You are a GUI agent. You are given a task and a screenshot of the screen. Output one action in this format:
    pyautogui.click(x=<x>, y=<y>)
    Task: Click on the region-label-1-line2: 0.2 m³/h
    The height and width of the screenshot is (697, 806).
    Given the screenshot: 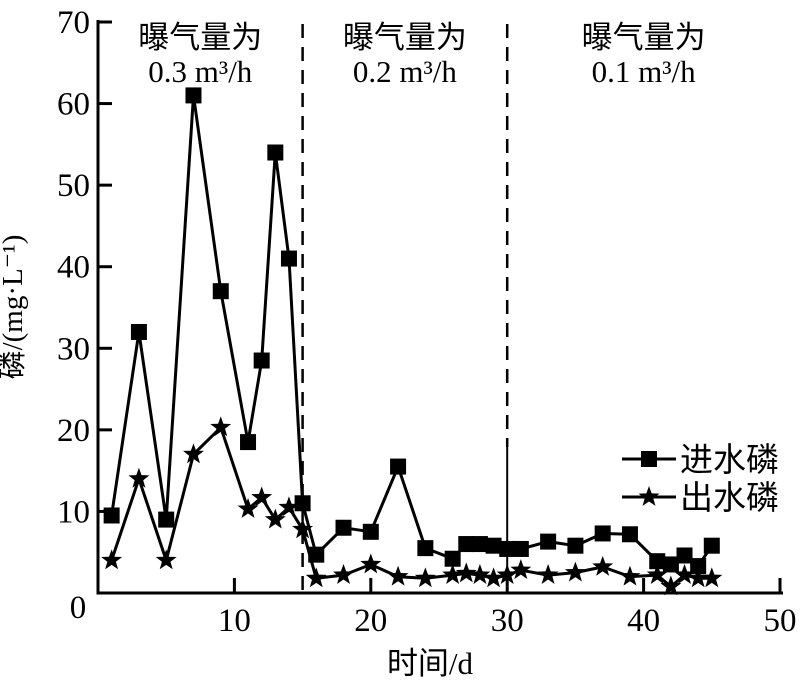 What is the action you would take?
    pyautogui.click(x=405, y=71)
    